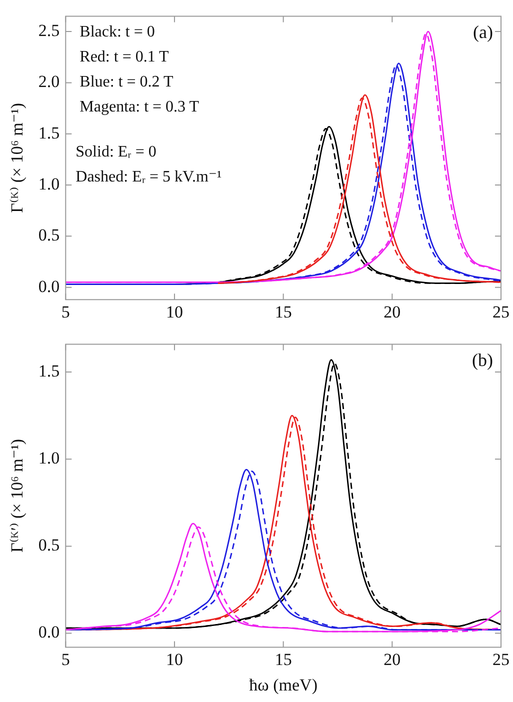 The width and height of the screenshot is (513, 702). What do you see at coordinates (49, 82) in the screenshot?
I see `y-tick-label: 2.0` at bounding box center [49, 82].